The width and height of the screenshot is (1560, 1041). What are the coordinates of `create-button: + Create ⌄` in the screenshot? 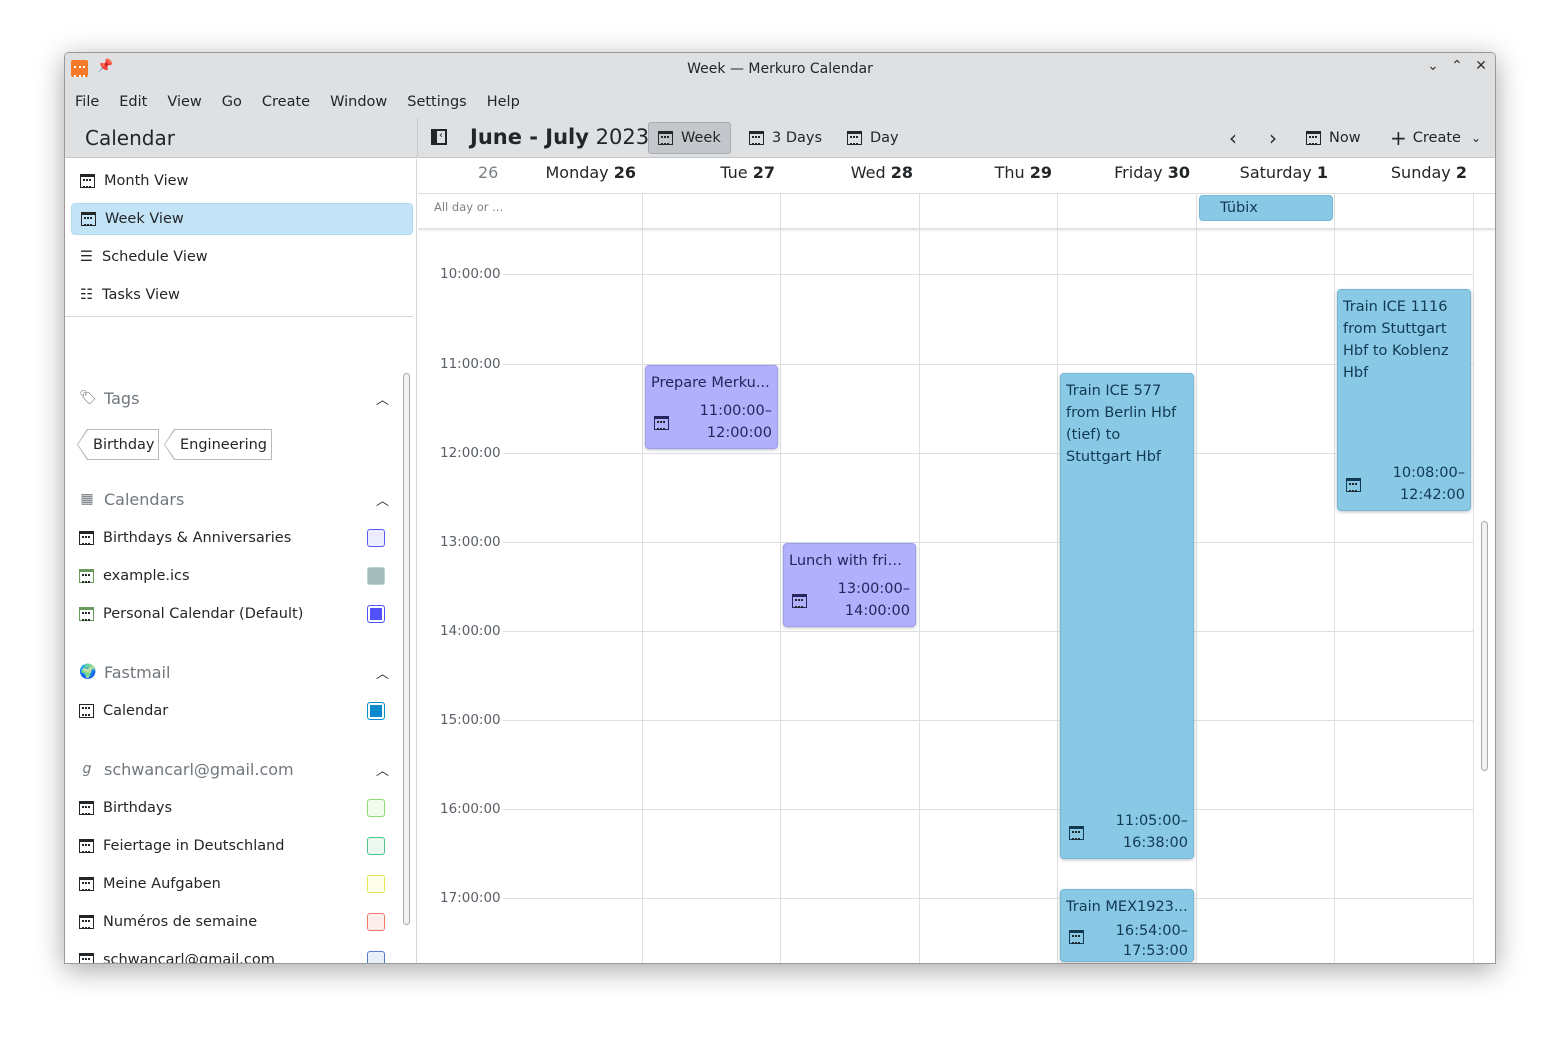 It's located at (1435, 138).